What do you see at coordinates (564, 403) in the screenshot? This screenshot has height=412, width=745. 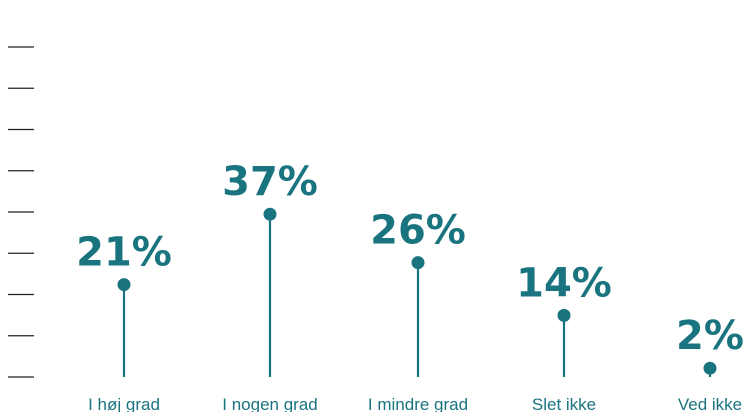 I see `category-label: Slet ikke` at bounding box center [564, 403].